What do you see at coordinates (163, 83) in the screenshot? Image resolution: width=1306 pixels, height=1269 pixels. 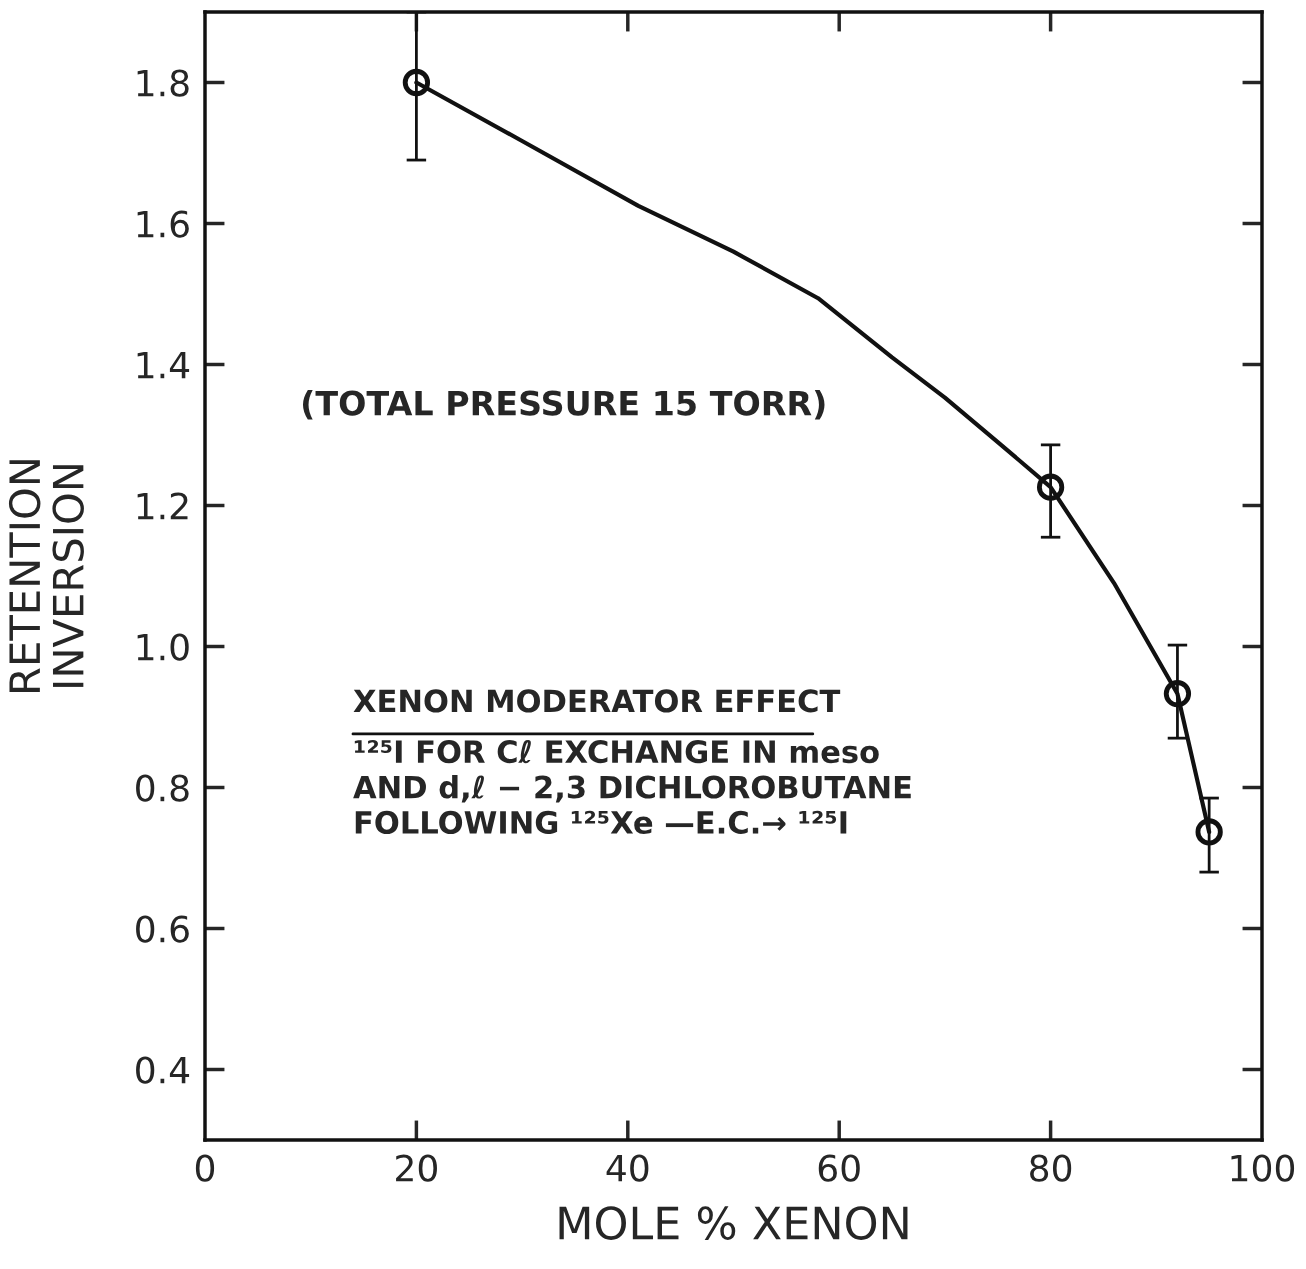 I see `y-tick-label: 1.8` at bounding box center [163, 83].